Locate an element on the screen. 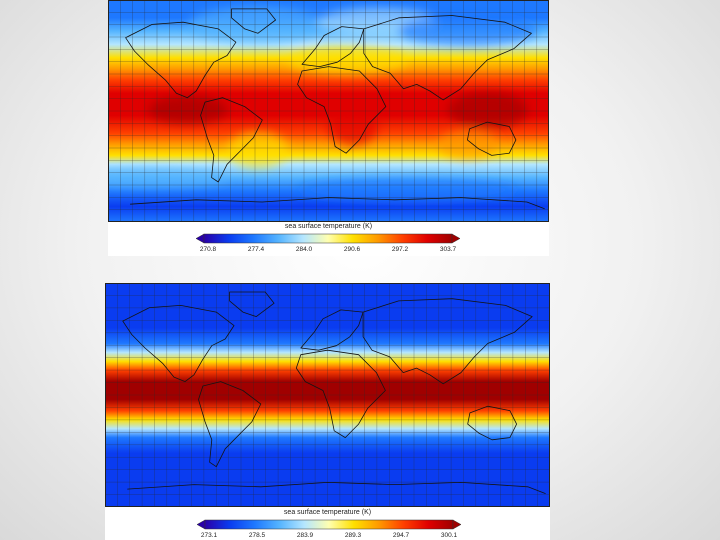 This screenshot has width=720, height=540. colorbar-tick-label: 284.0 is located at coordinates (304, 249).